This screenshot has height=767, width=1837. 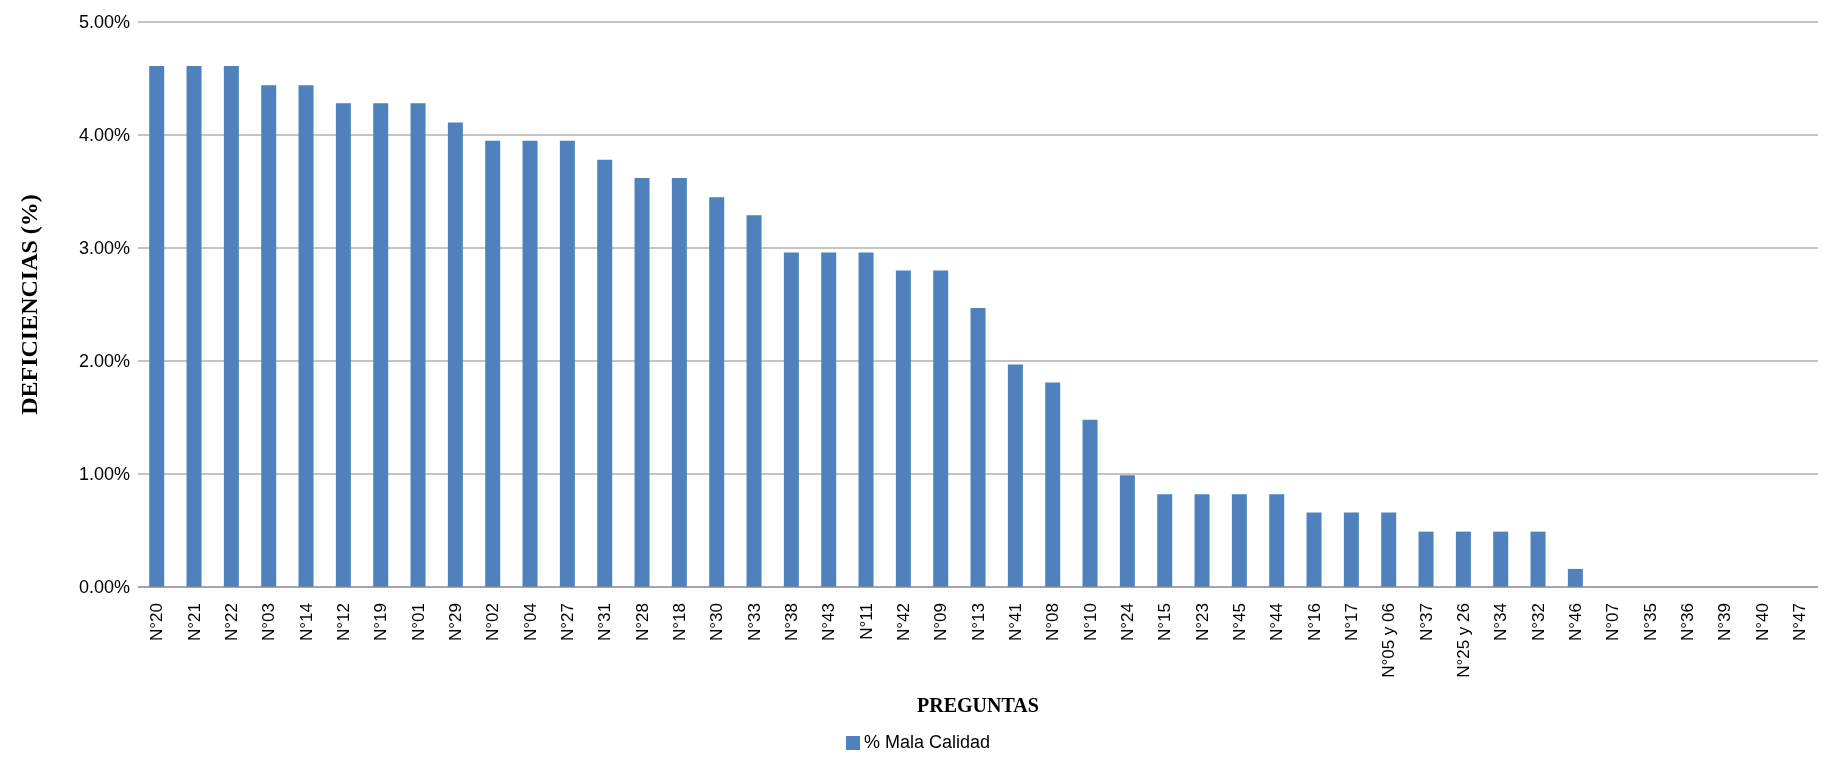 What do you see at coordinates (1650, 622) in the screenshot?
I see `x-tick-label: N°35` at bounding box center [1650, 622].